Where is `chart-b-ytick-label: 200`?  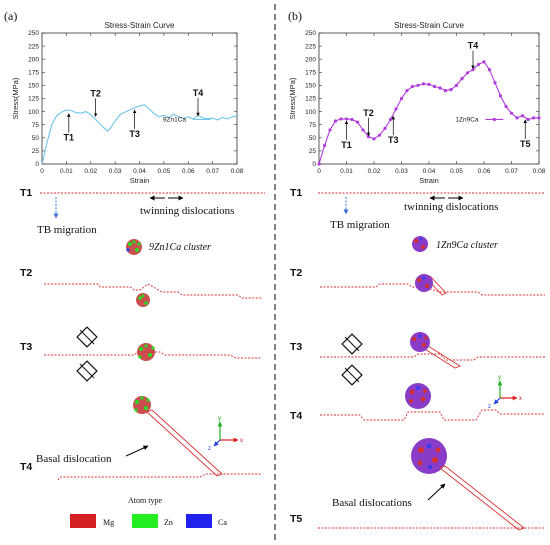 chart-b-ytick-label: 200 is located at coordinates (310, 59).